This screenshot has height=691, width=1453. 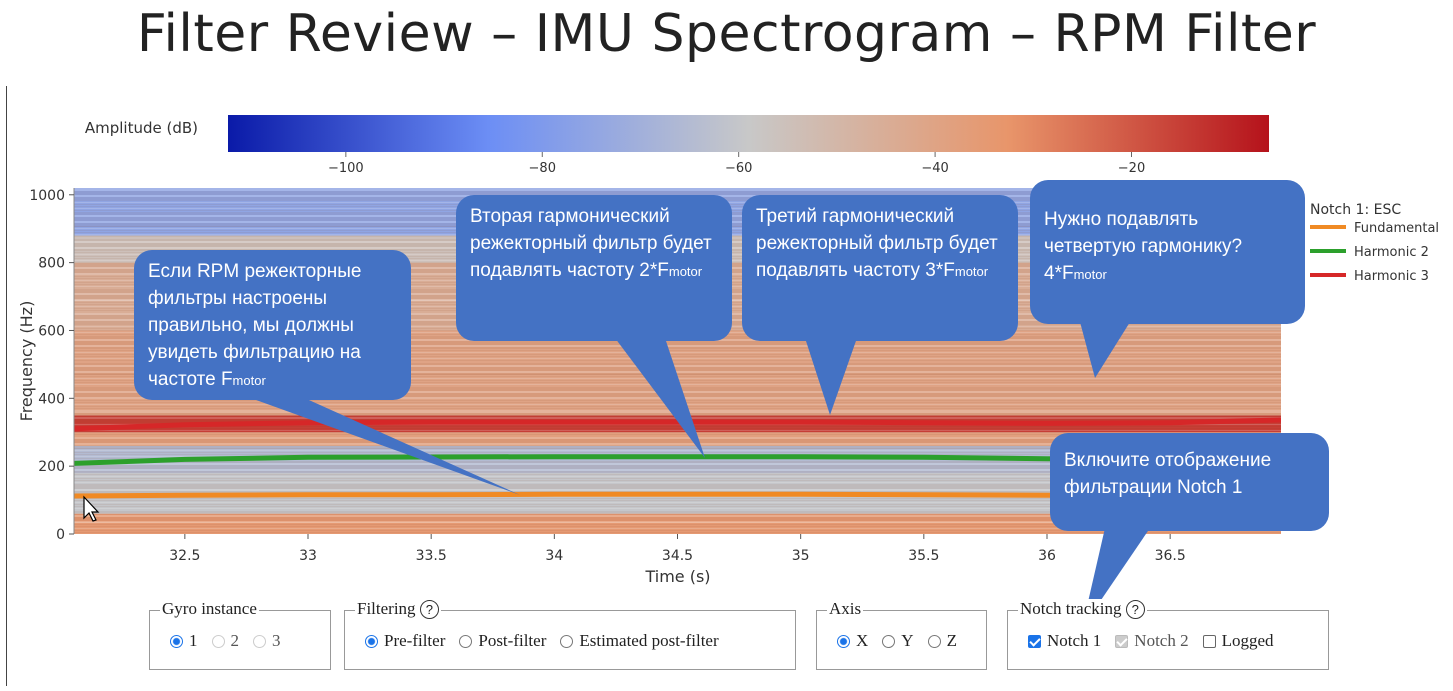 I want to click on notch-tracking-group: Notch tracking ? Notch 1 Notch 2 Logged, so click(x=1168, y=634).